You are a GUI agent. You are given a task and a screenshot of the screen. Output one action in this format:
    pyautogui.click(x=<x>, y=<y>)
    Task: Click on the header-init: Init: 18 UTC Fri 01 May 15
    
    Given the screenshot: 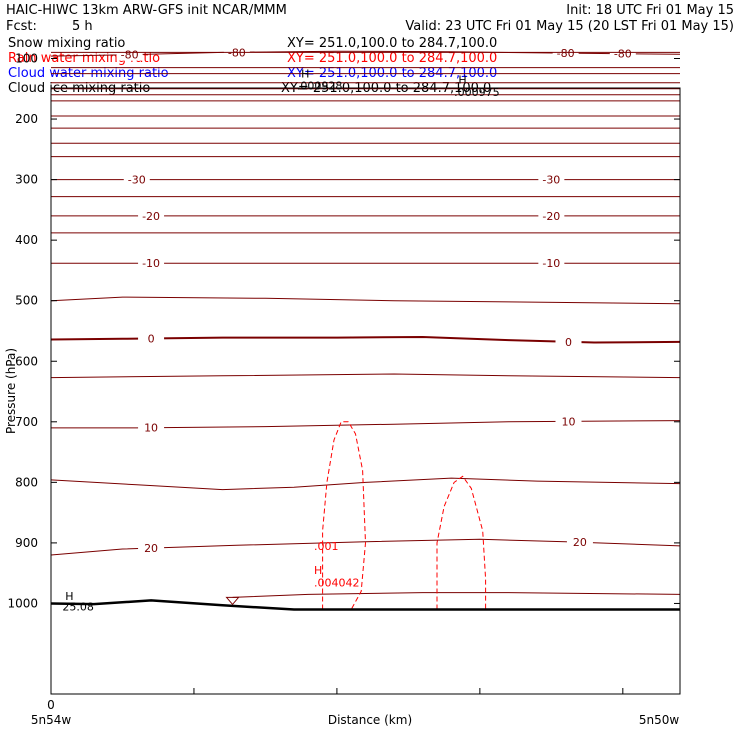 What is the action you would take?
    pyautogui.click(x=650, y=10)
    